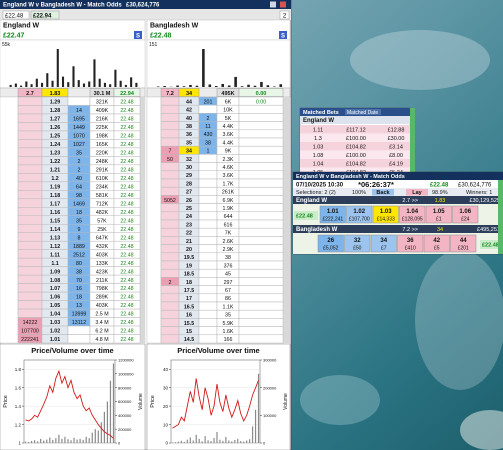  Describe the element at coordinates (463, 249) in the screenshot. I see `cell-amount: £201` at that location.